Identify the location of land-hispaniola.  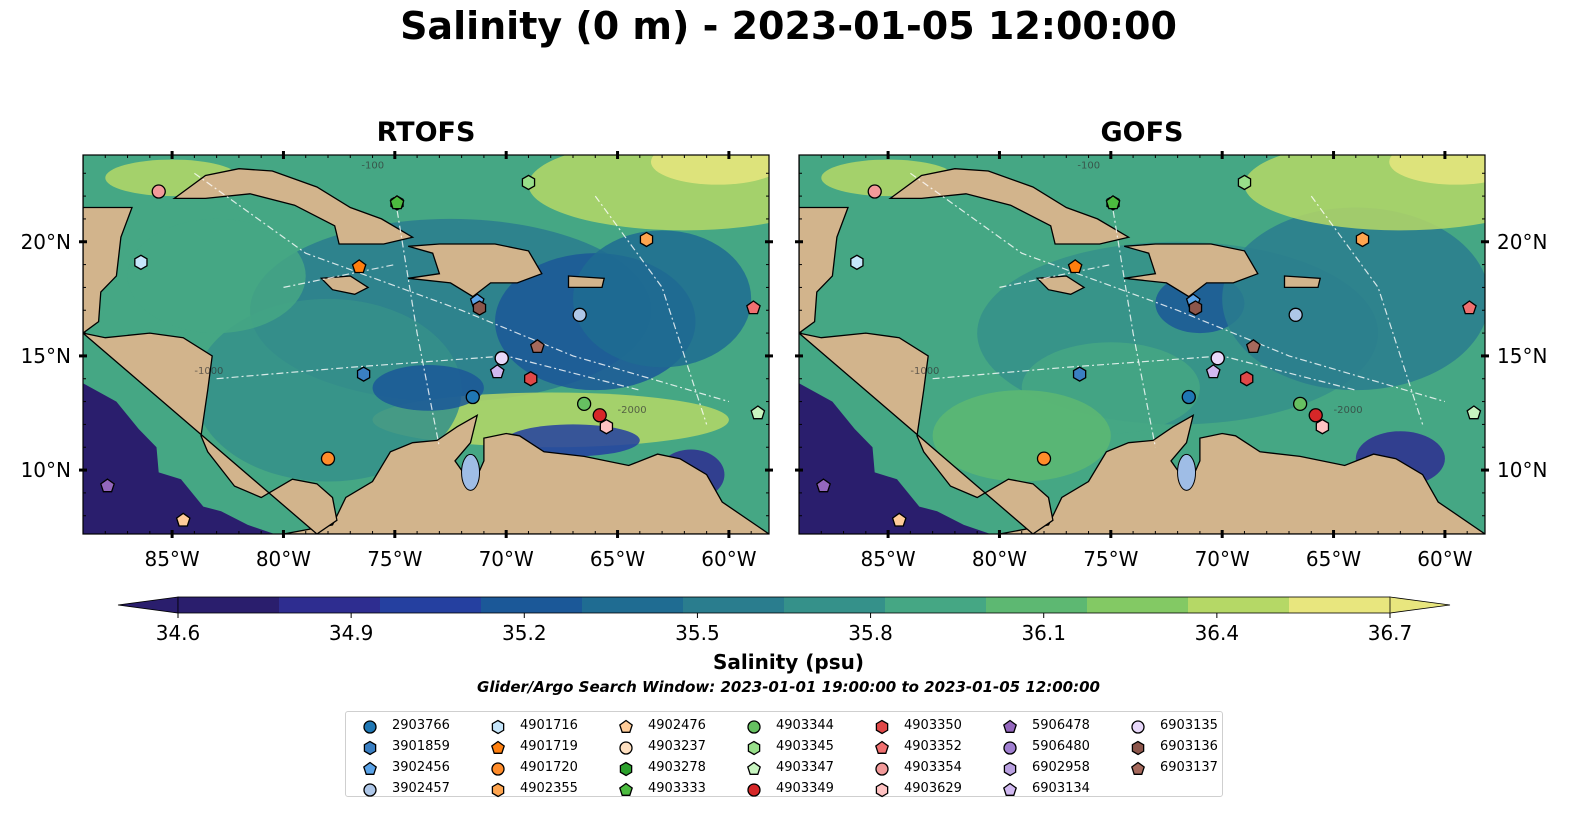
(475, 270).